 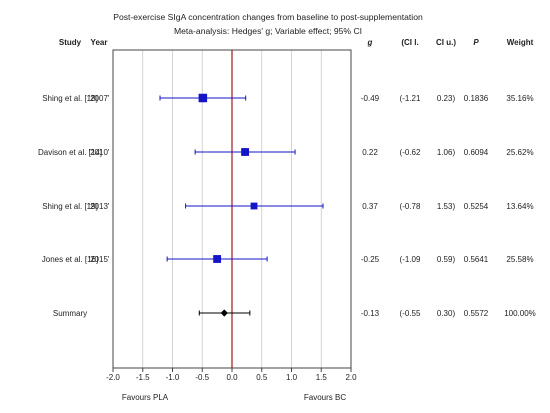 What do you see at coordinates (476, 42) in the screenshot?
I see `header-p: P` at bounding box center [476, 42].